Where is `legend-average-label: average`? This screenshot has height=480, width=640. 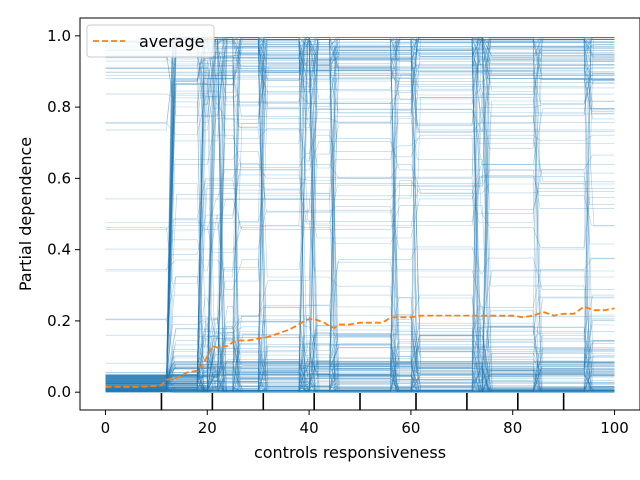
legend-average-label: average is located at coordinates (172, 41).